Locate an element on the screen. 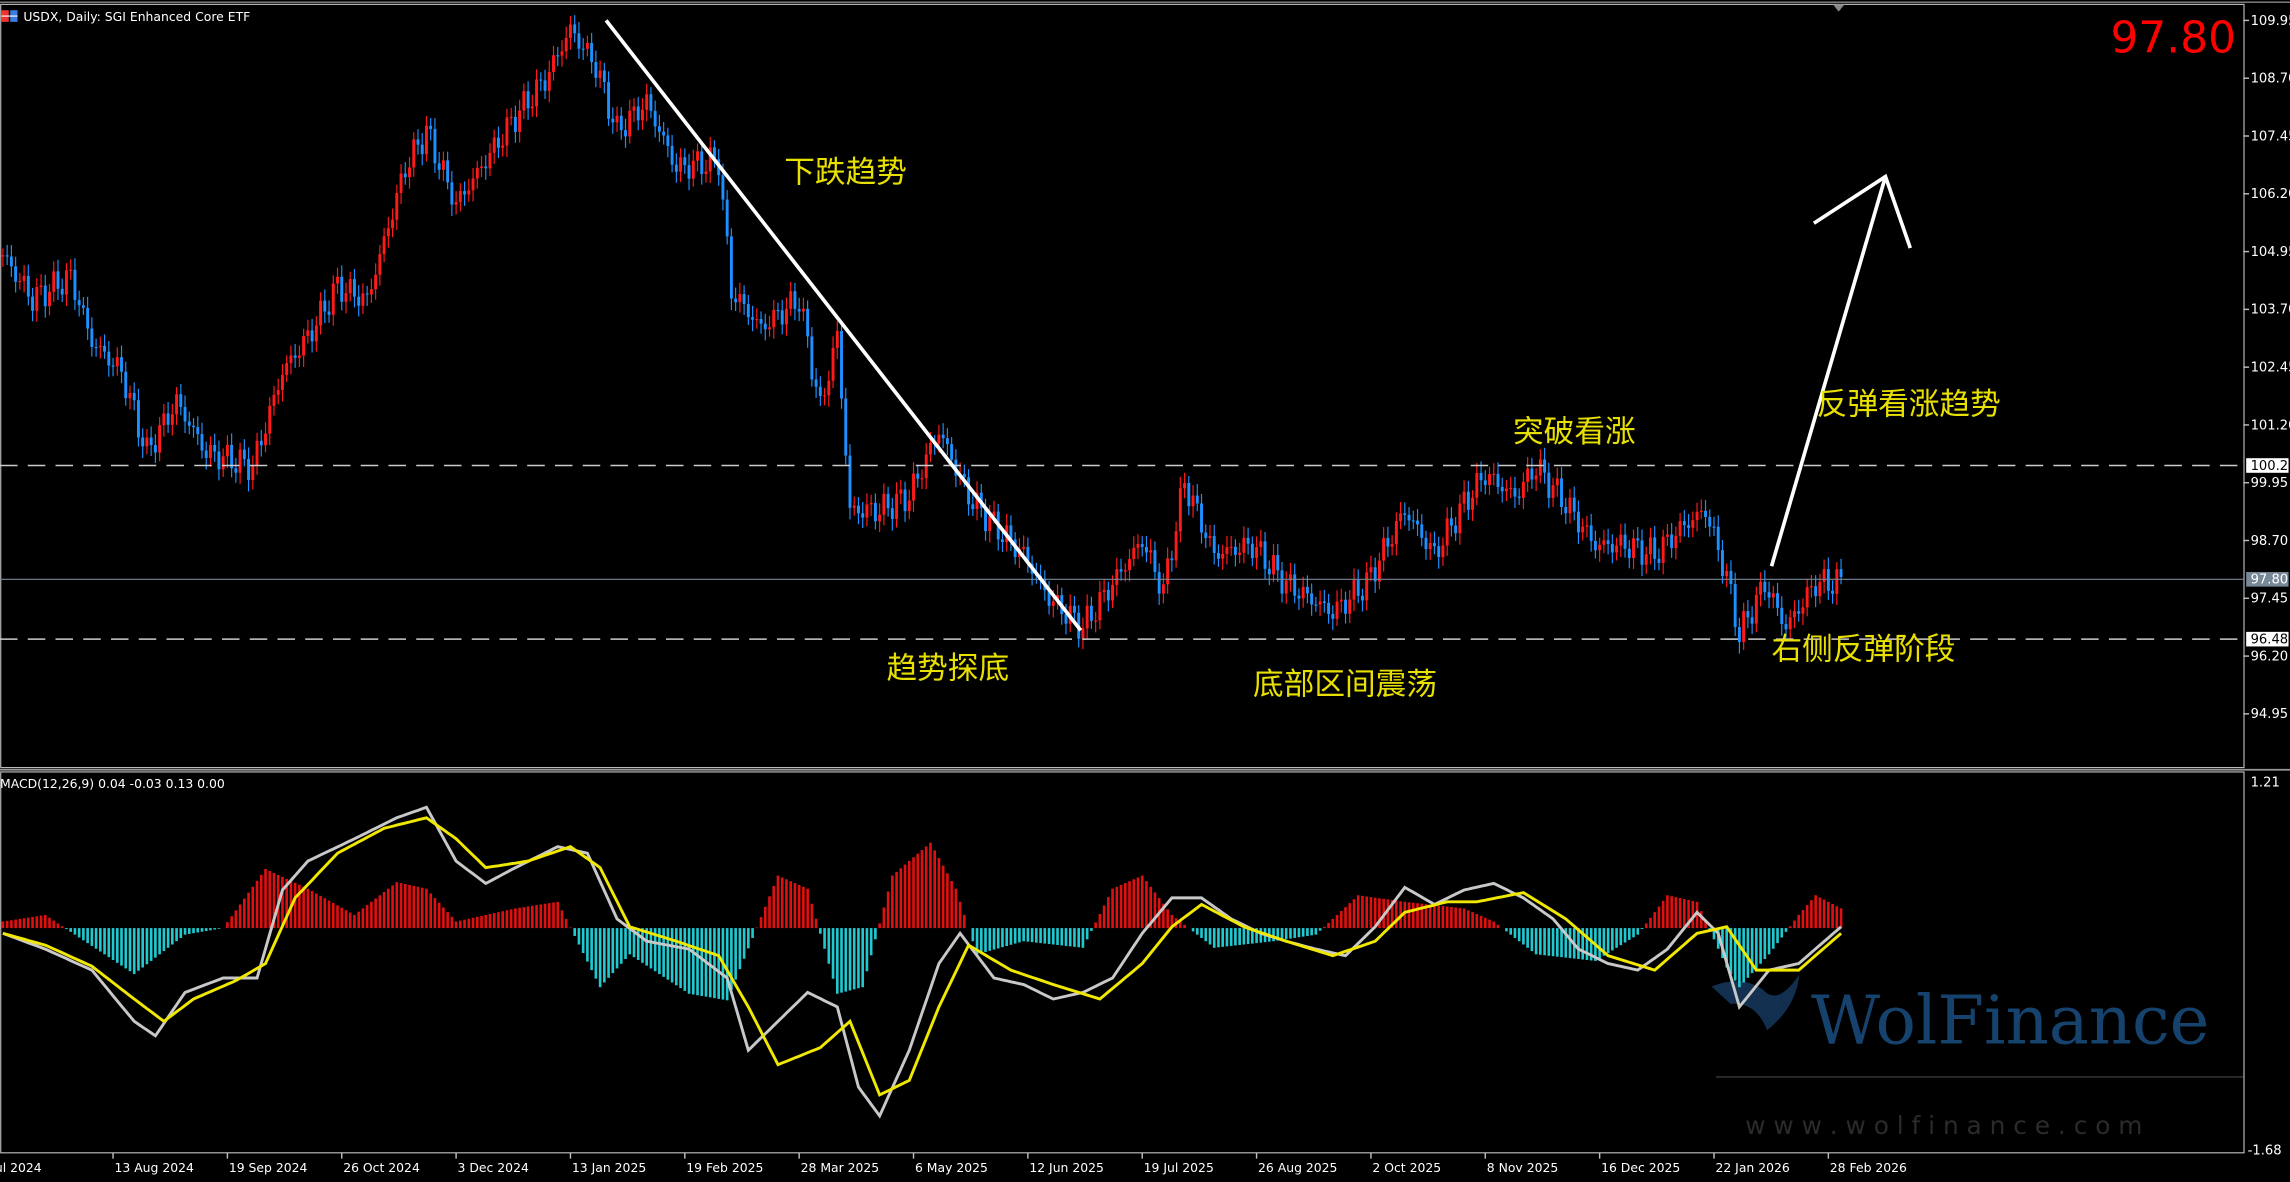 Image resolution: width=2290 pixels, height=1182 pixels. support-label: 96.48 is located at coordinates (2270, 640).